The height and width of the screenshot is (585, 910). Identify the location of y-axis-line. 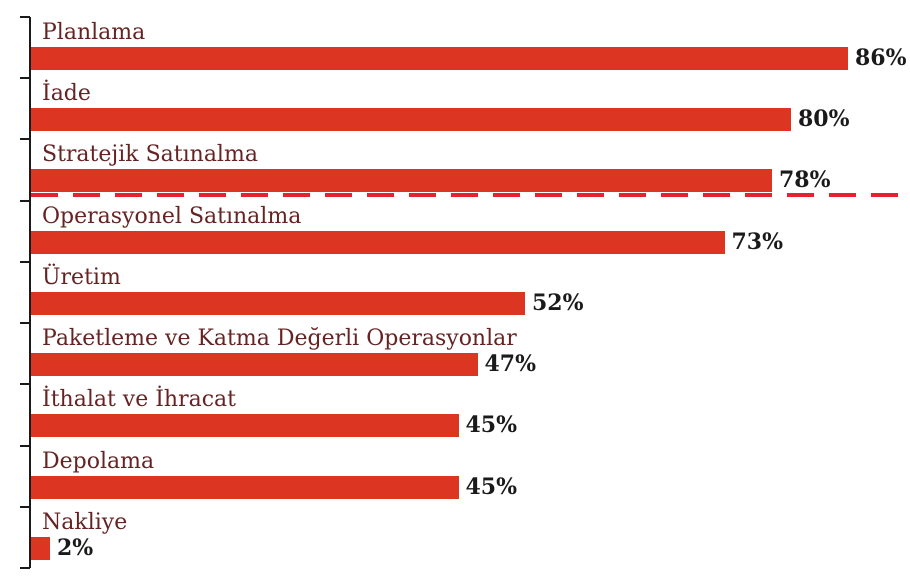
(30, 292).